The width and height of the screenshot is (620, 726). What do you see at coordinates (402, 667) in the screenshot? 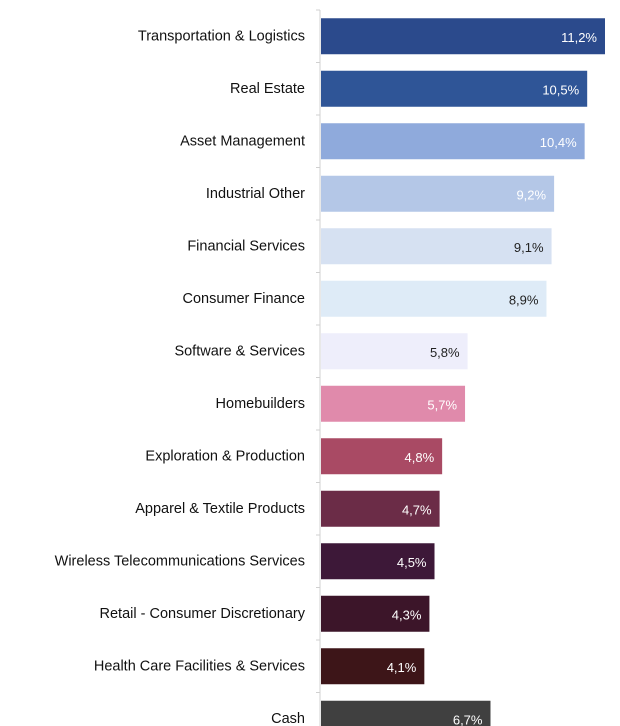
I see `data-label: 4,1%` at bounding box center [402, 667].